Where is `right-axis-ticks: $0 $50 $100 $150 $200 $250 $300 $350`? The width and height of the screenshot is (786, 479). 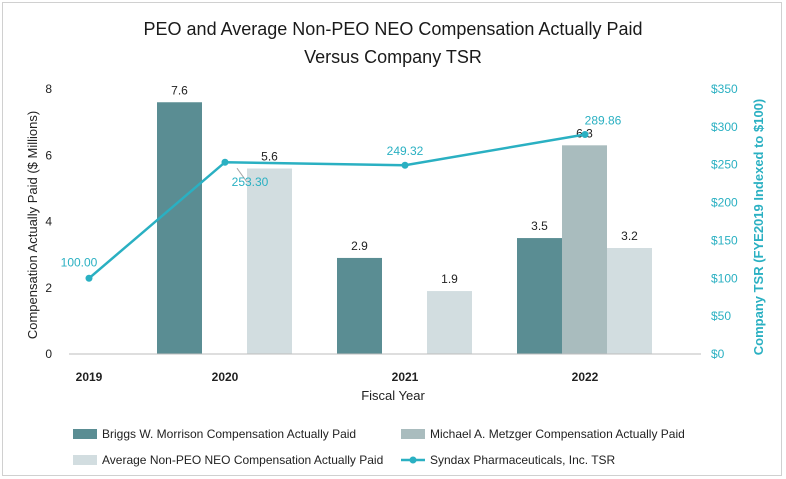 right-axis-ticks: $0 $50 $100 $150 $200 $250 $300 $350 is located at coordinates (724, 221).